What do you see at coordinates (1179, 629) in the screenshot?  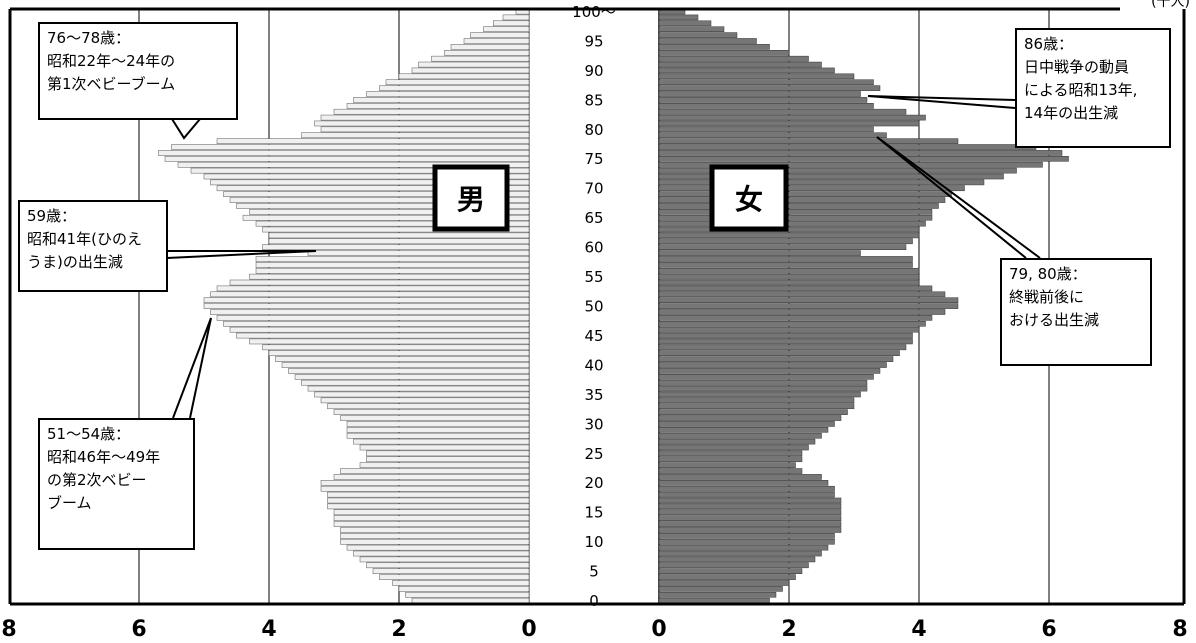 I see `x-tick-label-female: 8` at bounding box center [1179, 629].